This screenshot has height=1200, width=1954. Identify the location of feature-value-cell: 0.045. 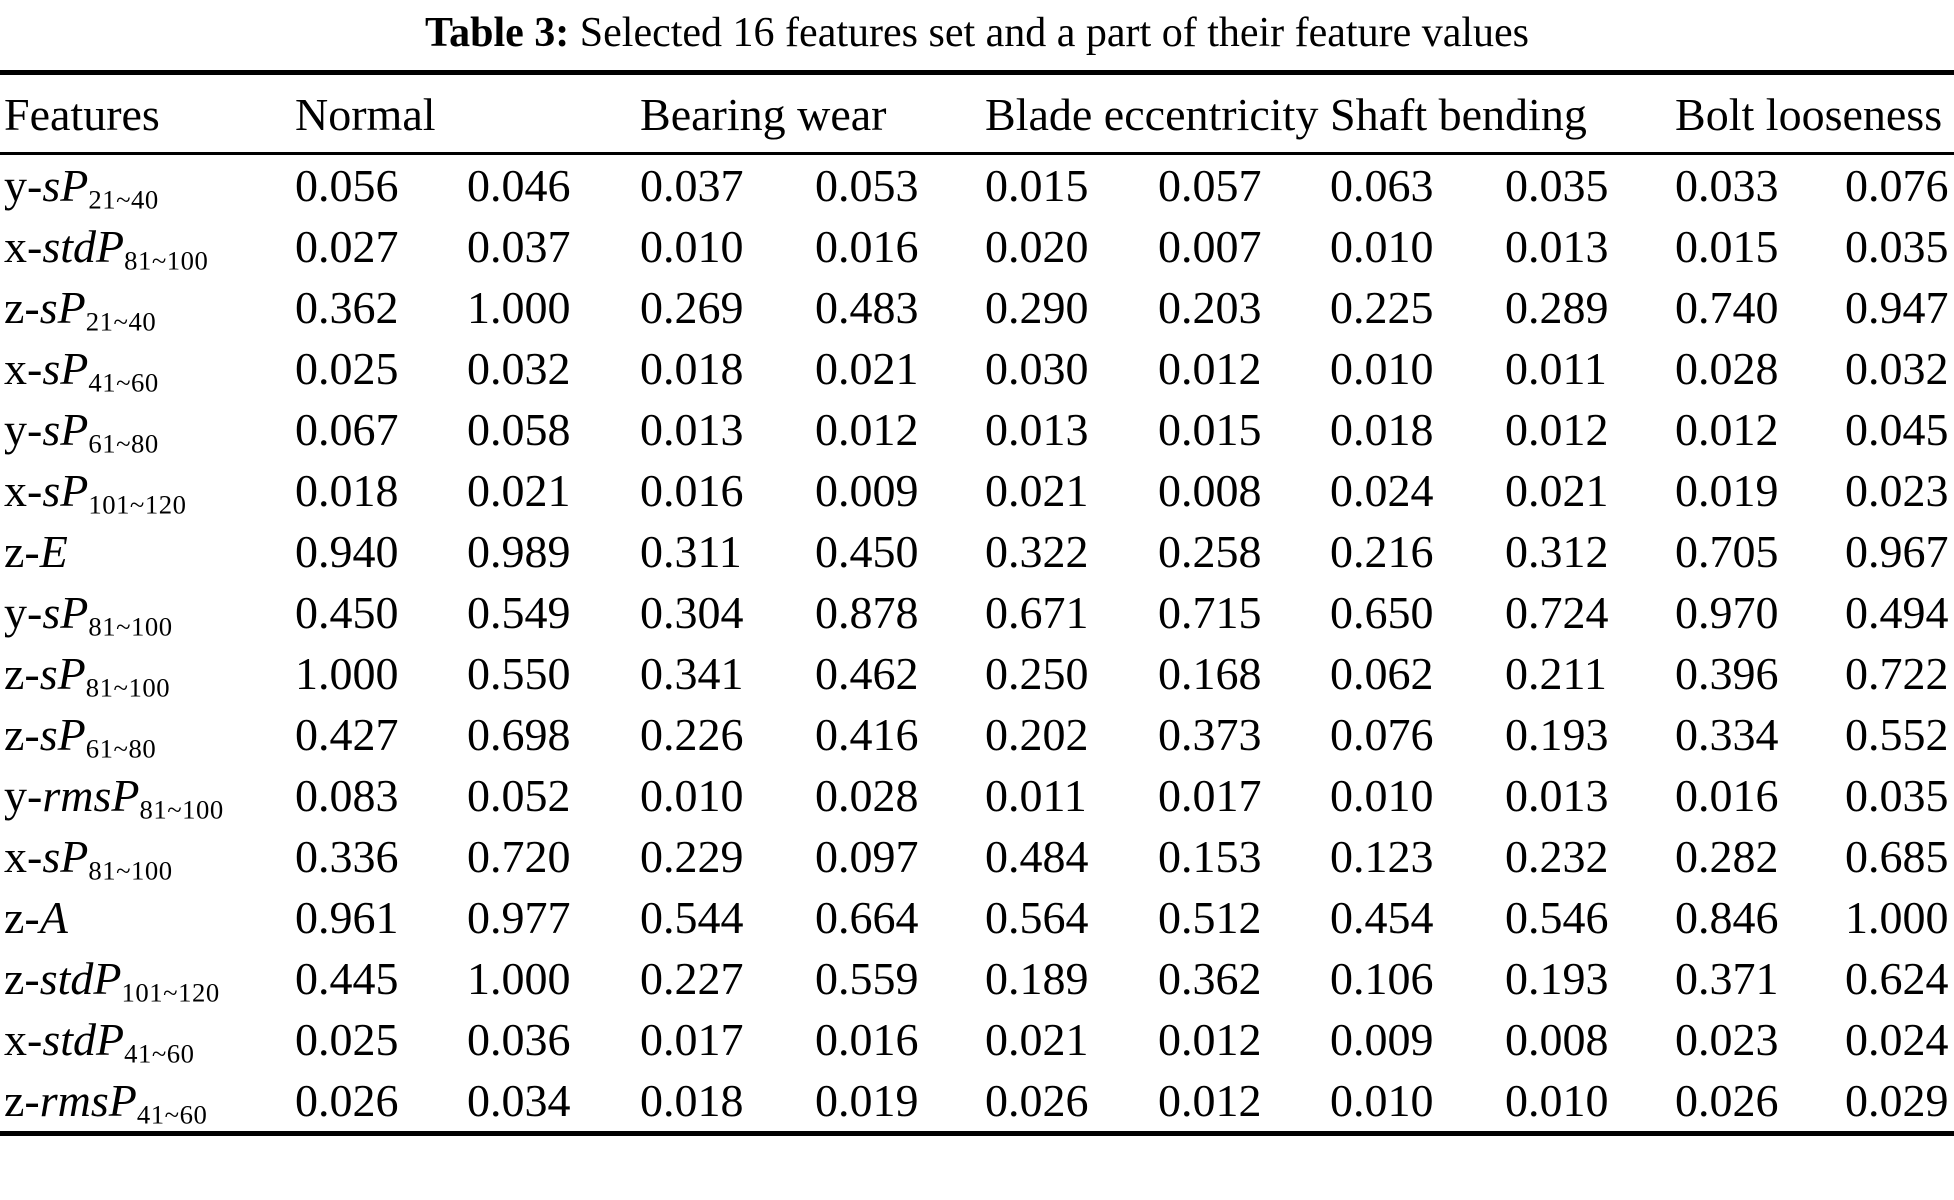
(1897, 430).